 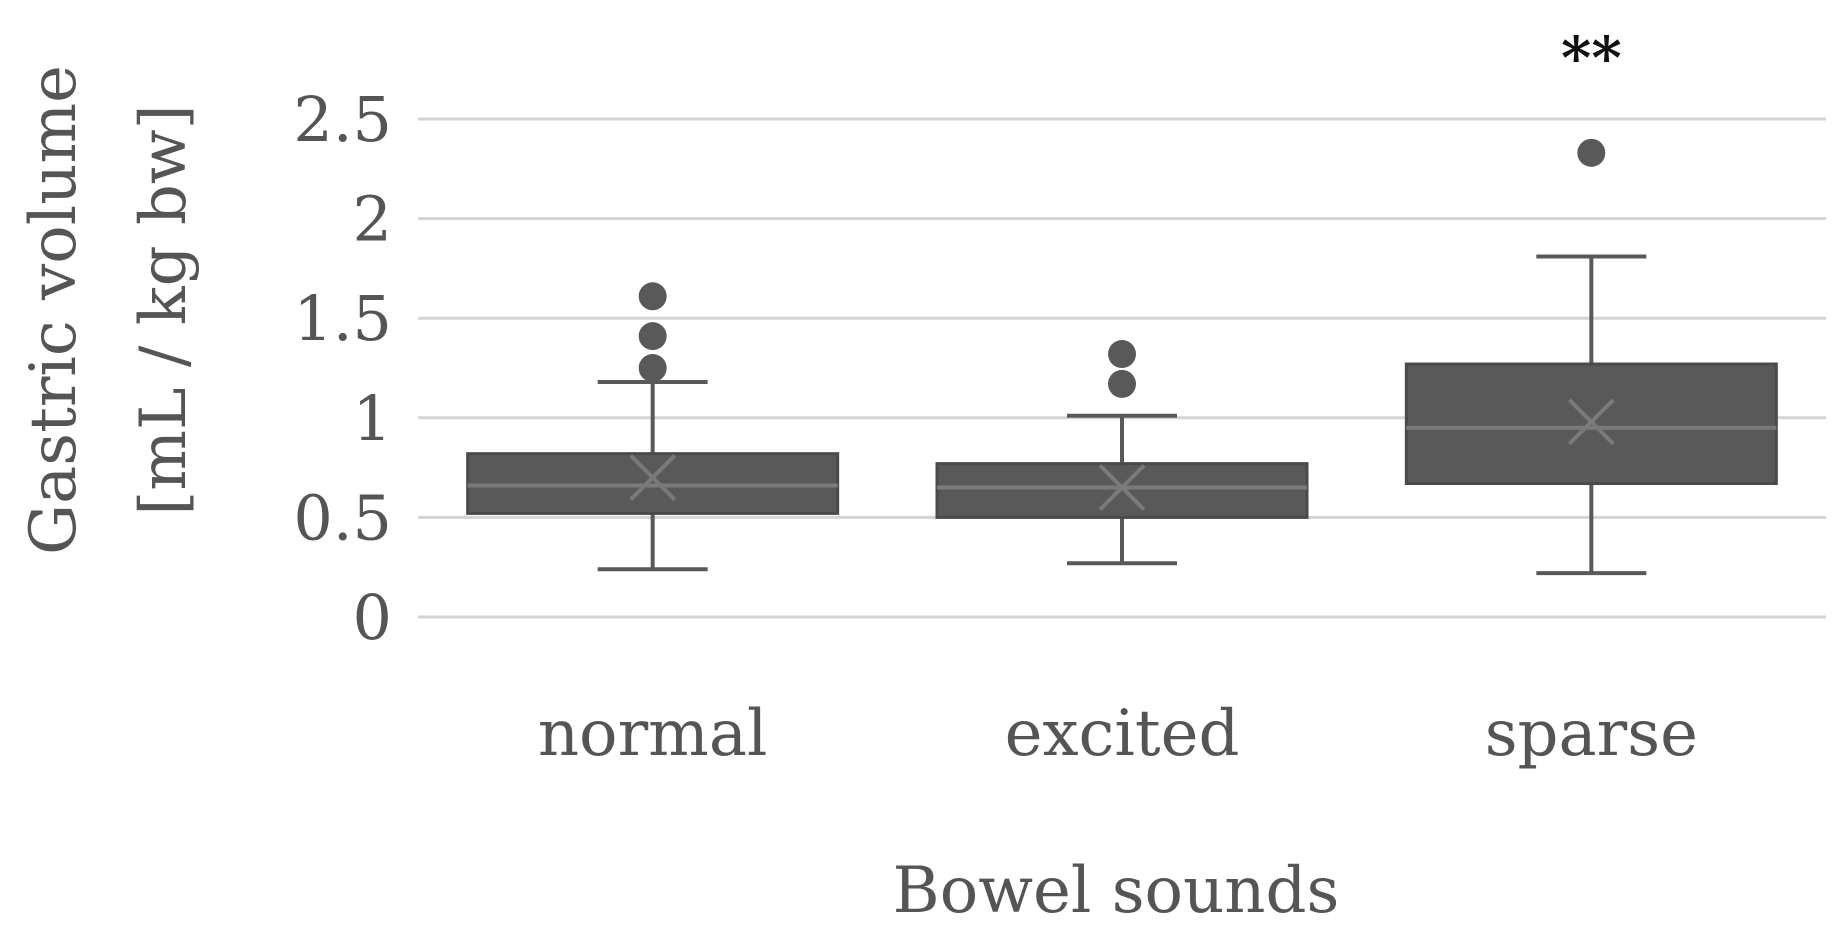 I want to click on x-category-label: excited, so click(x=1122, y=734).